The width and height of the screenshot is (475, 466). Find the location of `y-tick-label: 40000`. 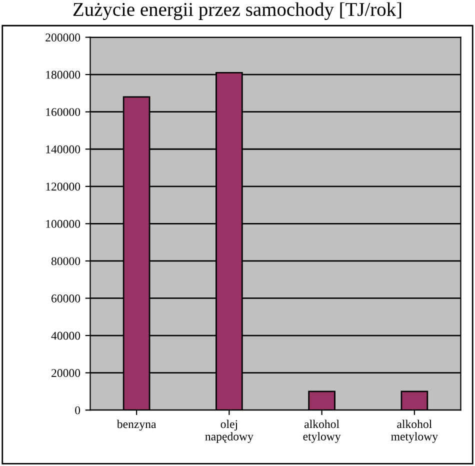

y-tick-label: 40000 is located at coordinates (65, 336).